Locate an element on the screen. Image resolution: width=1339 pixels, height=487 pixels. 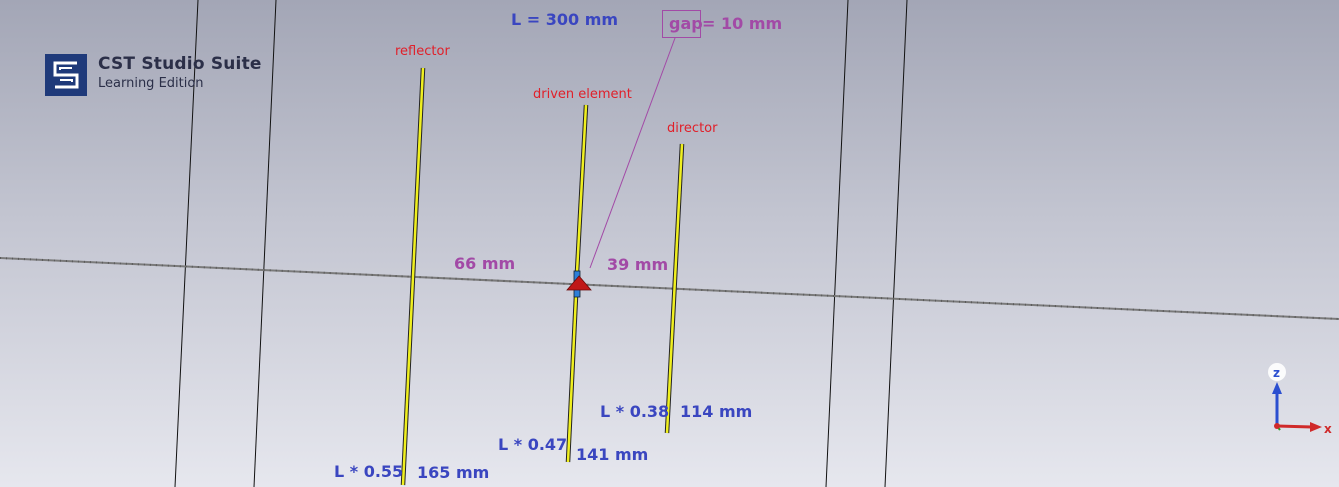
driven-element-lower is located at coordinates (572, 379).